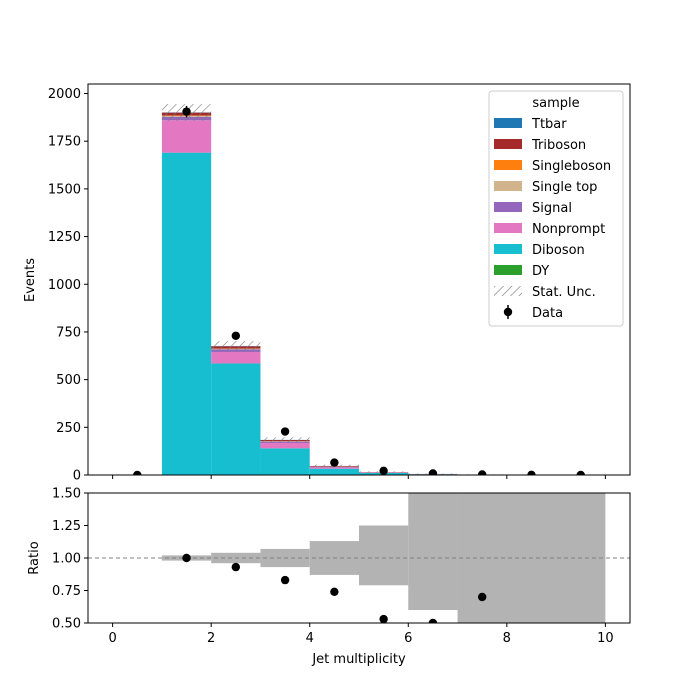 The height and width of the screenshot is (700, 700). What do you see at coordinates (64, 285) in the screenshot?
I see `main-ytick-label: 1000` at bounding box center [64, 285].